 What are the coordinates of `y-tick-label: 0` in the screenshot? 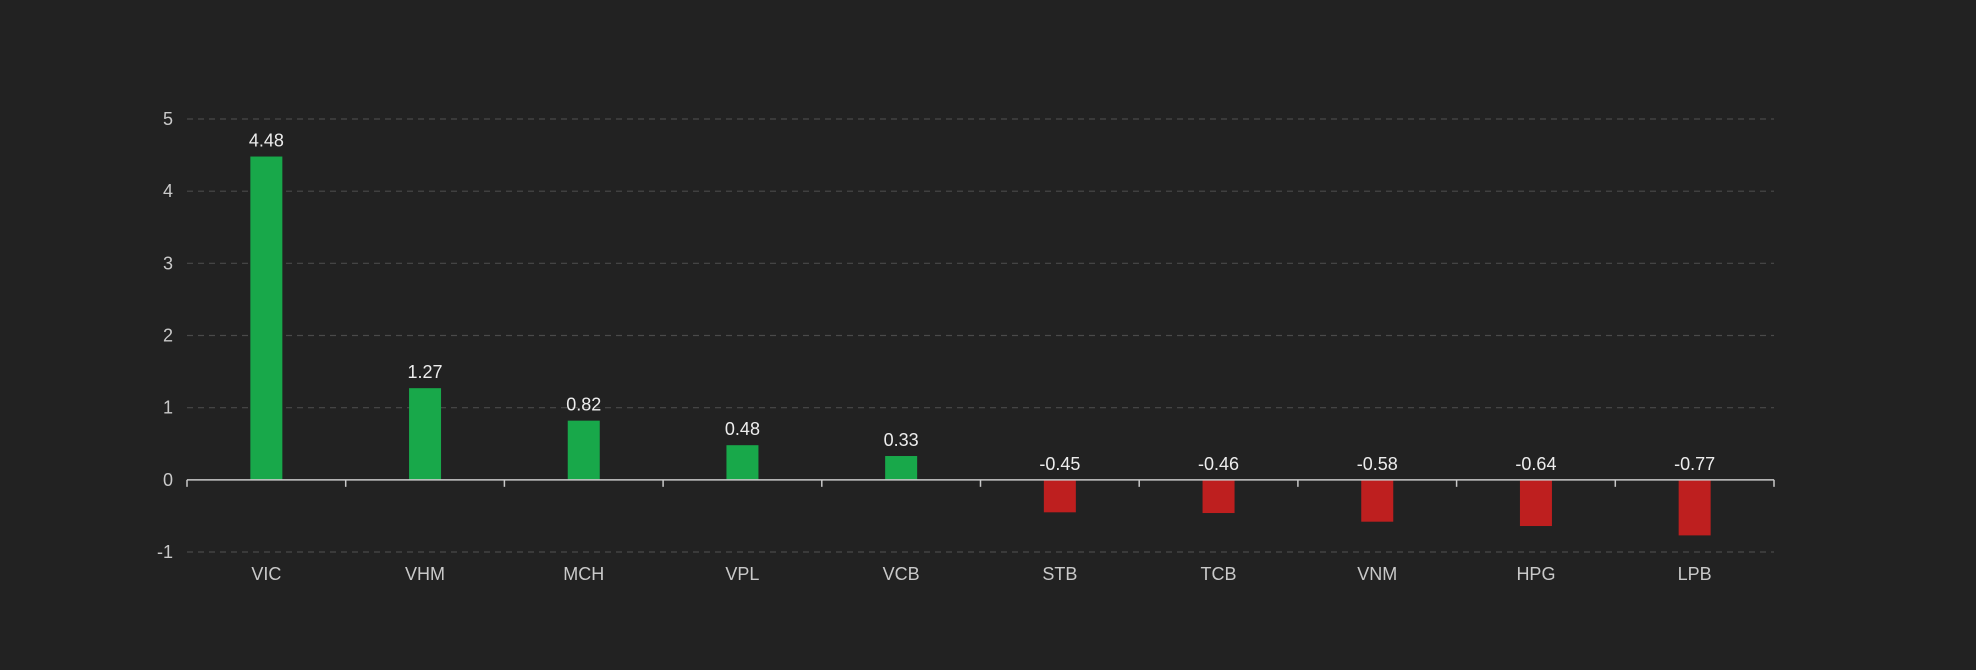 It's located at (168, 480).